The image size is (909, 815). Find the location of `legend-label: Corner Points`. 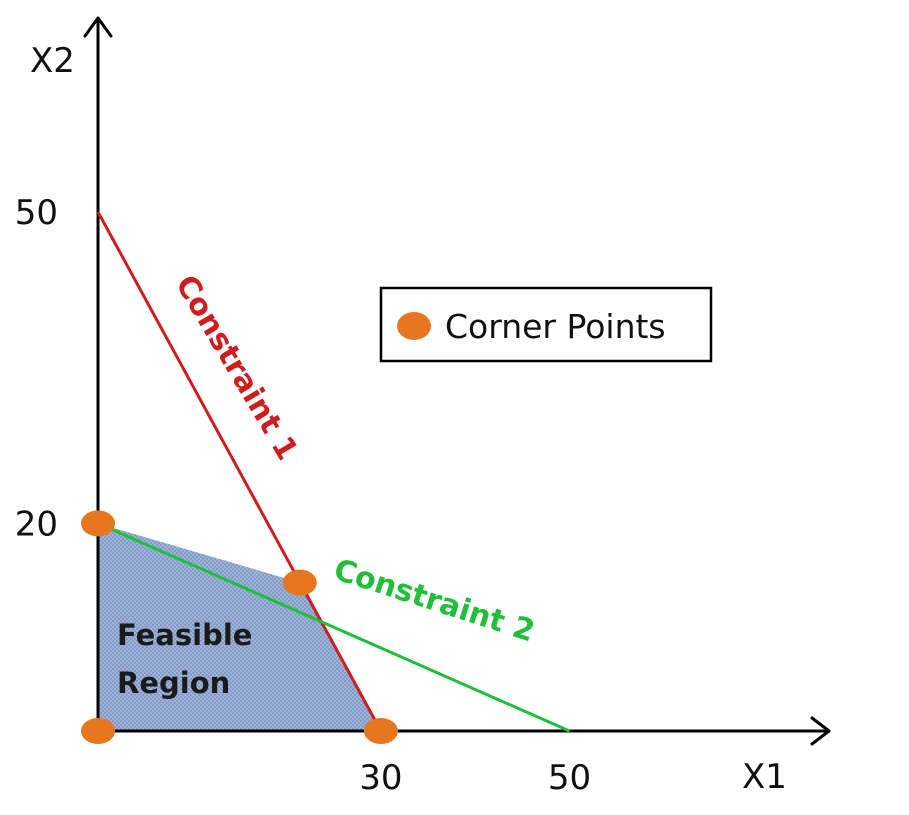

legend-label: Corner Points is located at coordinates (555, 326).